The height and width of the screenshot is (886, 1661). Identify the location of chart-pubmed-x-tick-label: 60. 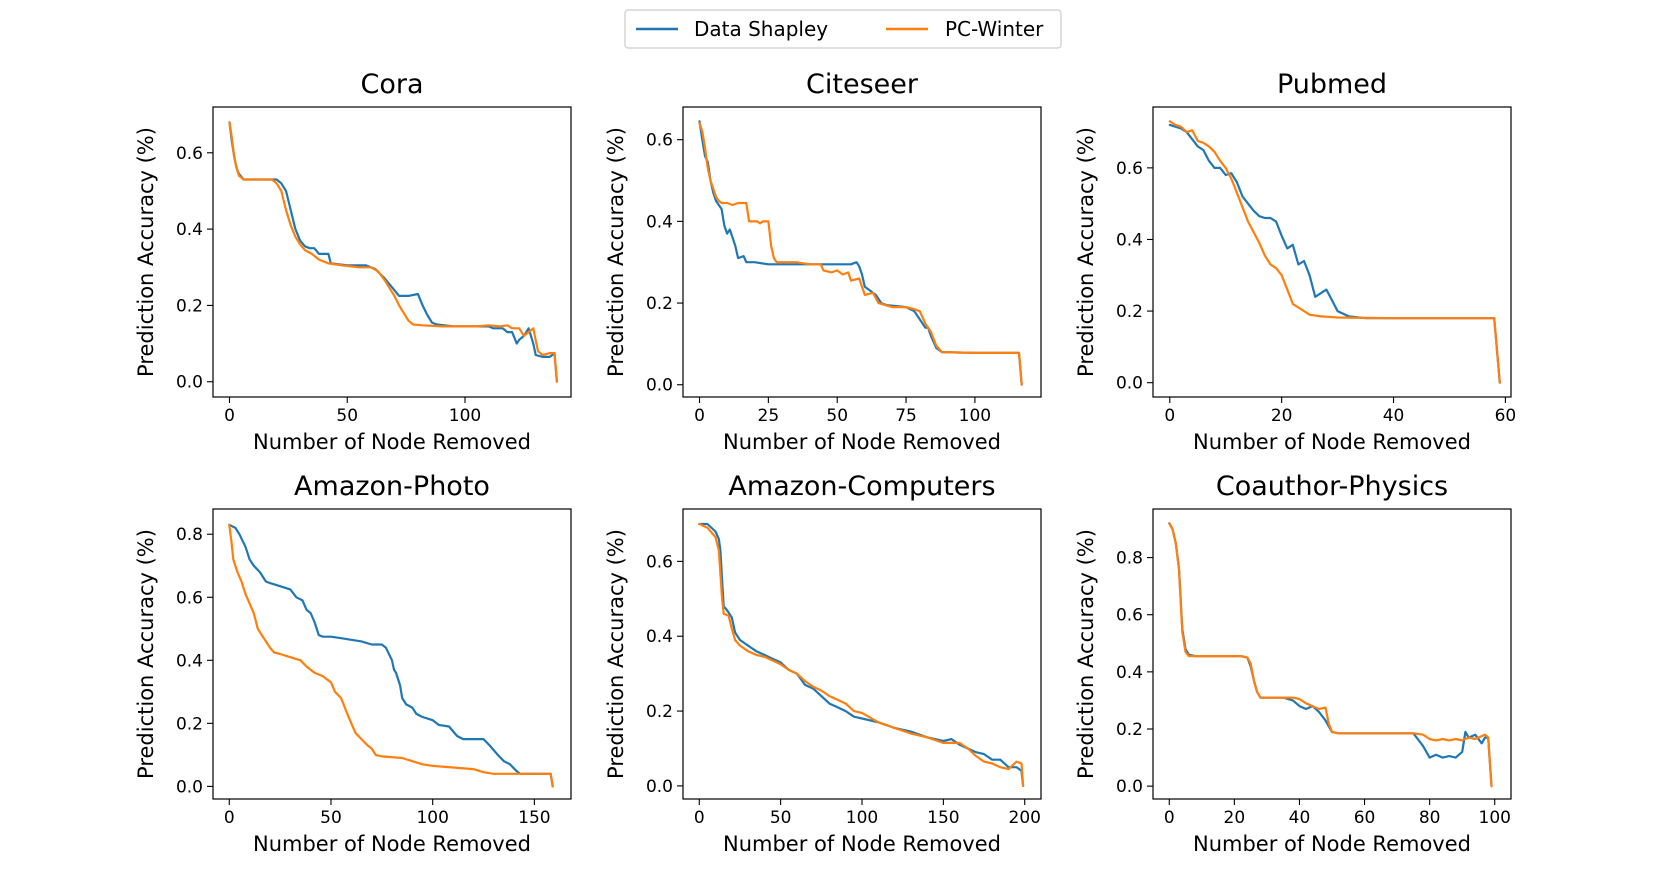
(1506, 416).